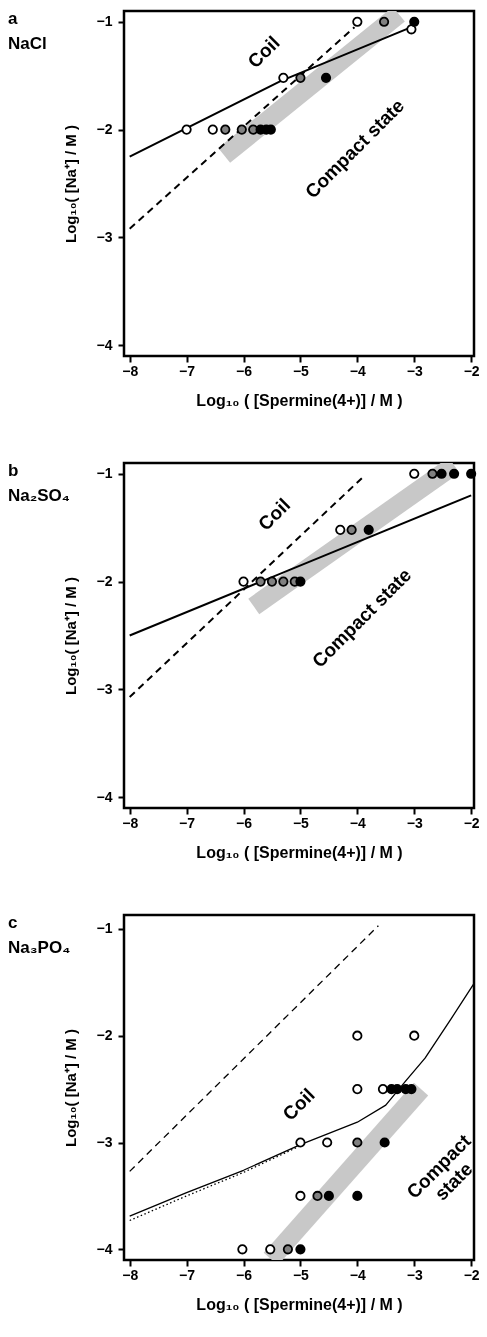 Image resolution: width=487 pixels, height=1337 pixels. I want to click on chart-title: c, so click(13, 922).